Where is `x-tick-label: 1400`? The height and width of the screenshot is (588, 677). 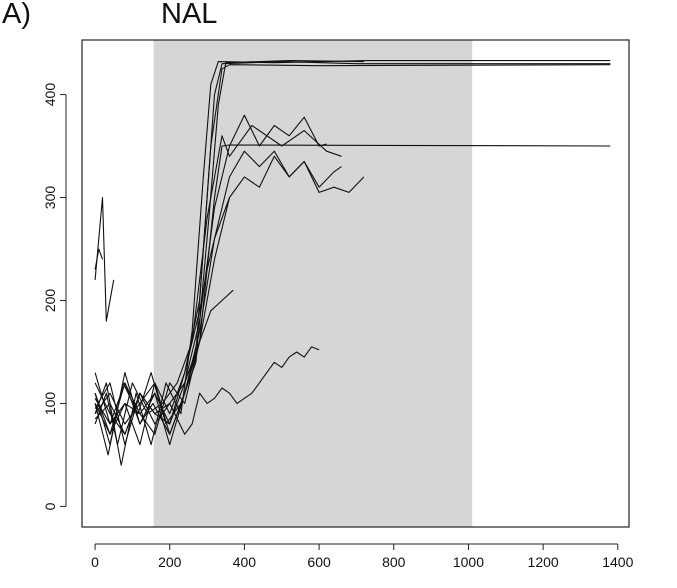
x-tick-label: 1400 is located at coordinates (617, 562).